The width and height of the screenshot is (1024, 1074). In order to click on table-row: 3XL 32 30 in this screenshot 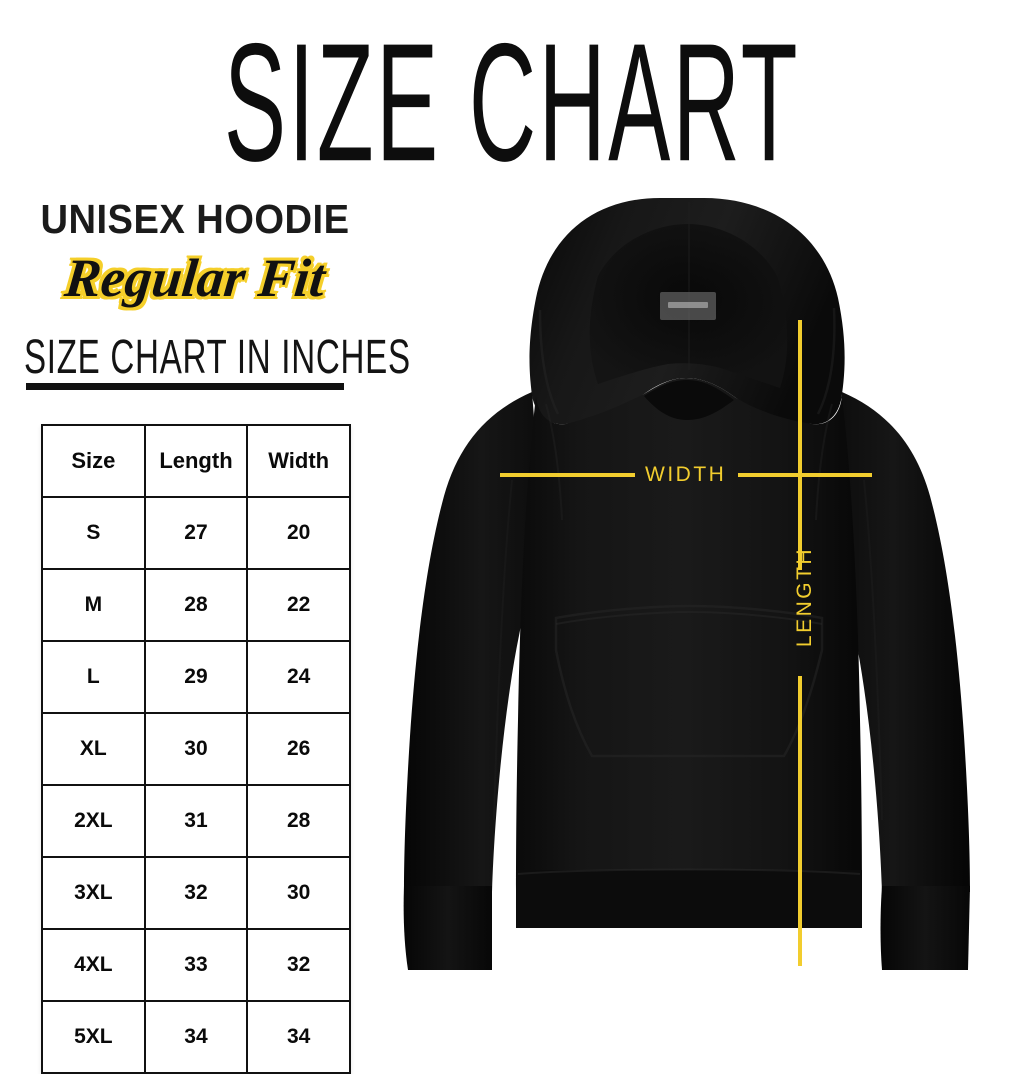, I will do `click(196, 893)`.